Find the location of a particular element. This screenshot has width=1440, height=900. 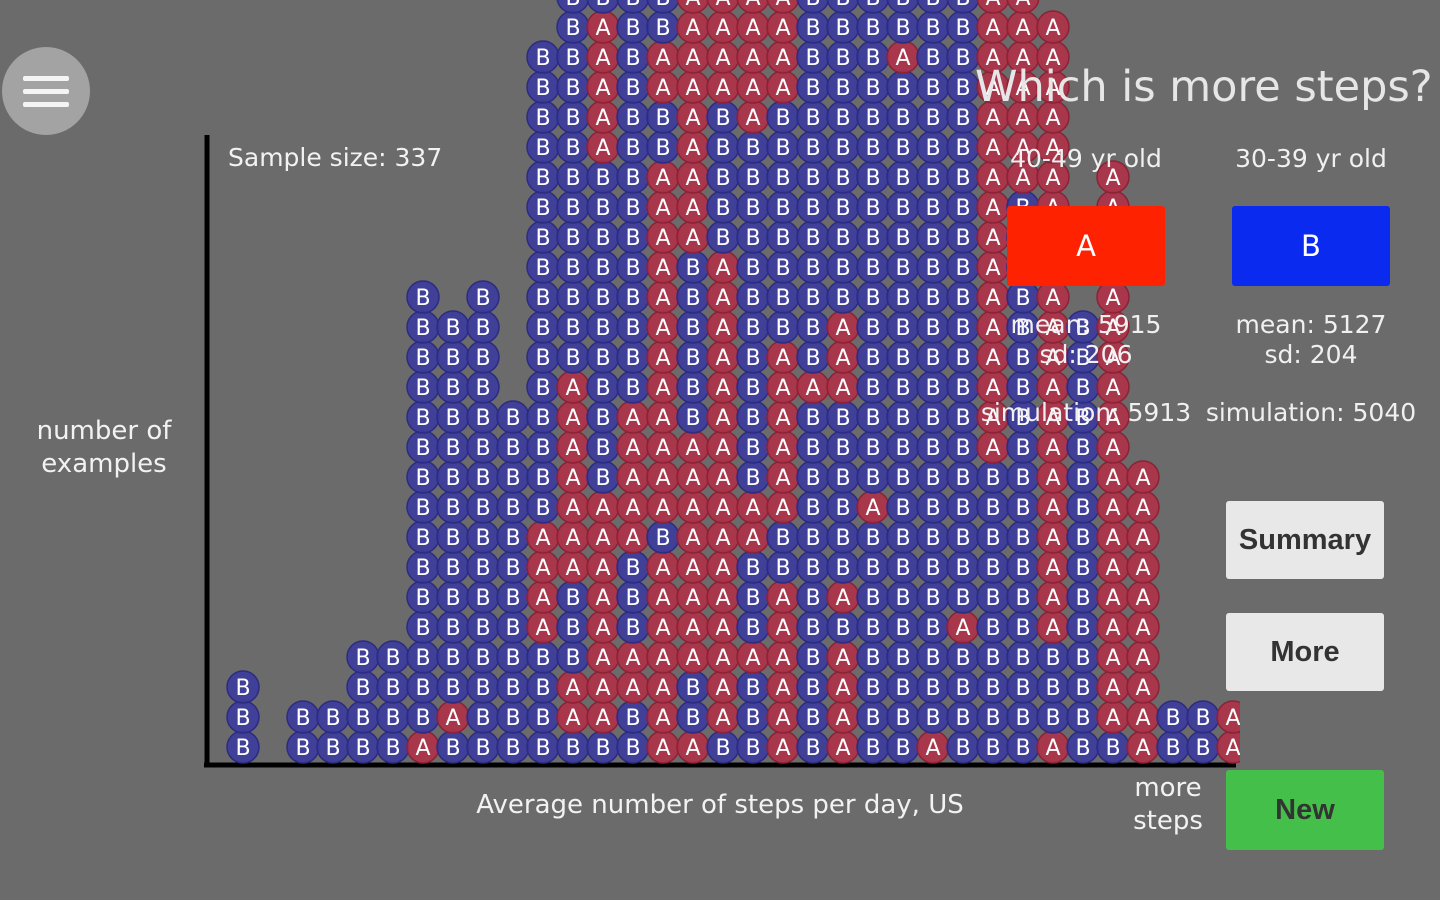

summary-button: Summary is located at coordinates (1305, 540).